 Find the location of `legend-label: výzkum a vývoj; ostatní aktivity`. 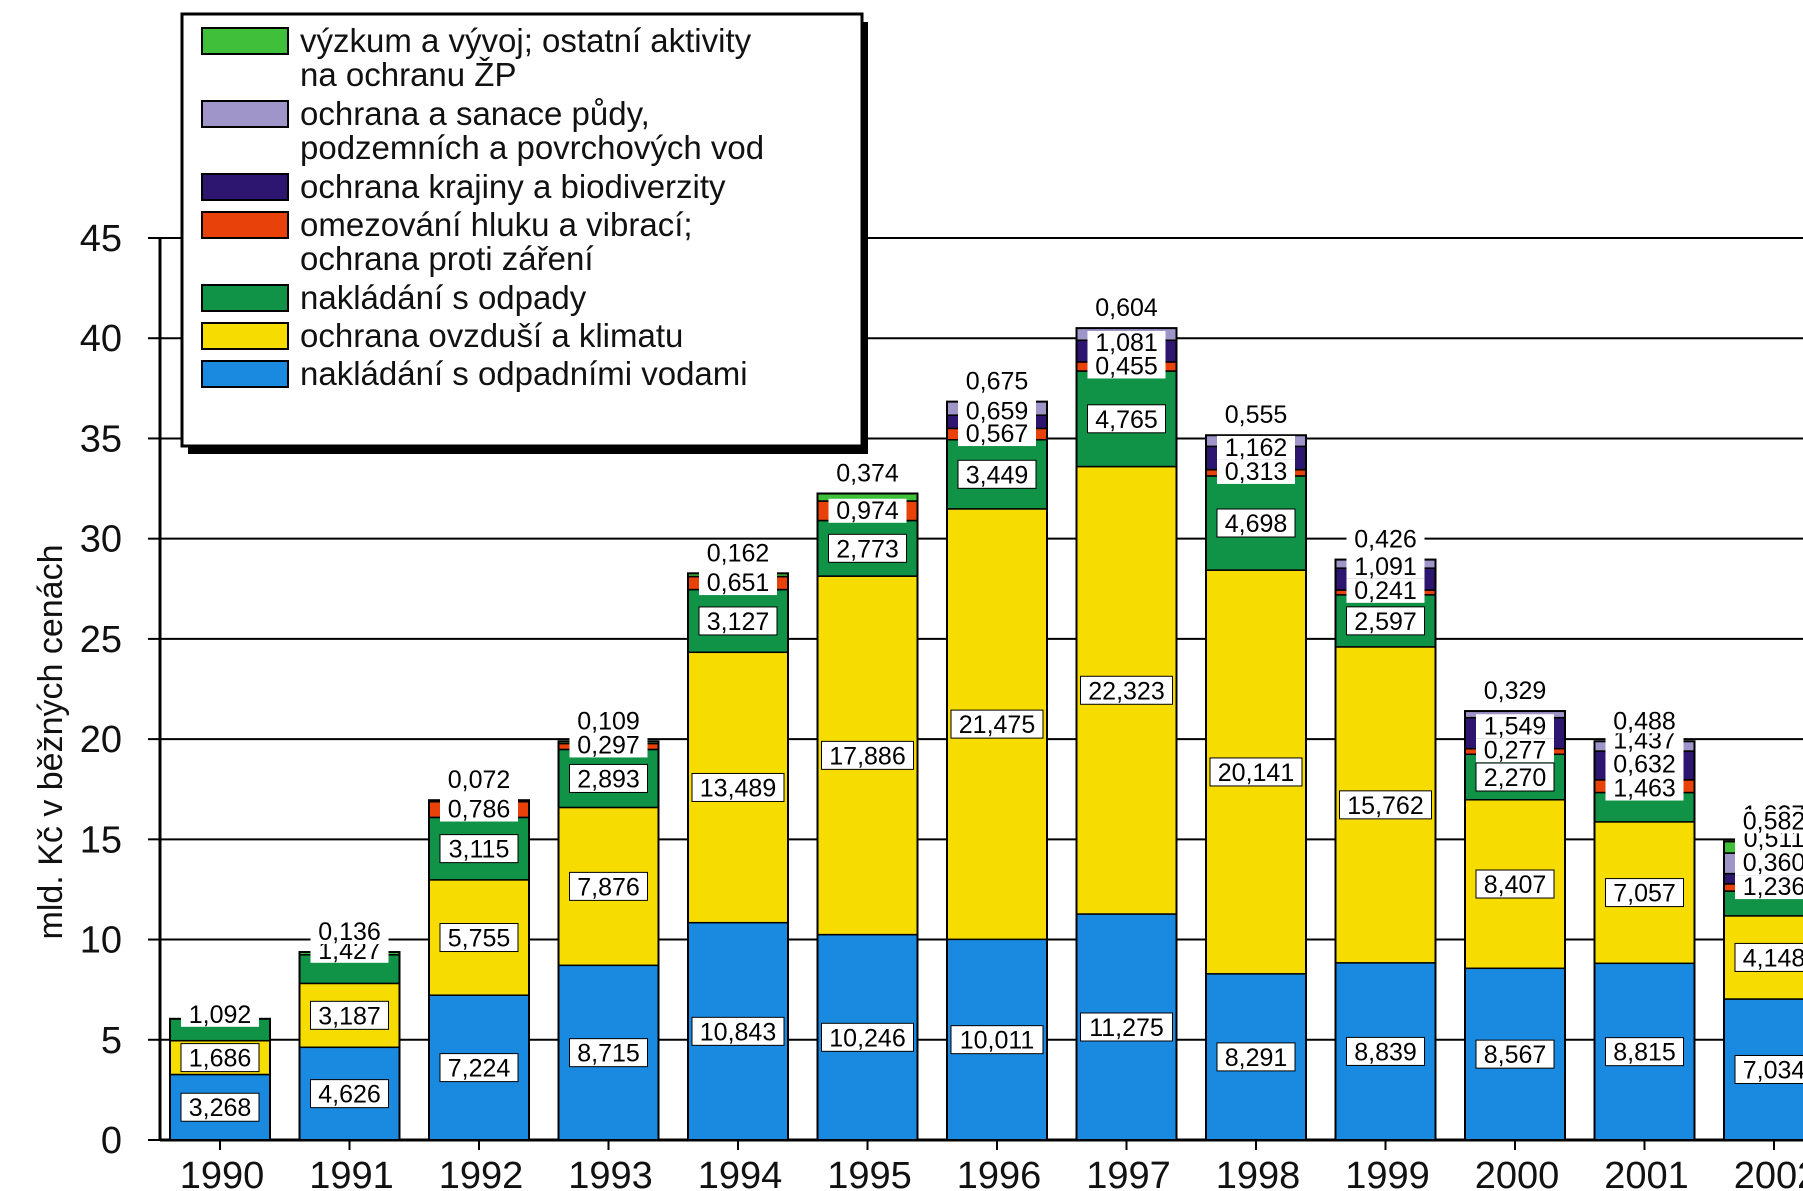

legend-label: výzkum a vývoj; ostatní aktivity is located at coordinates (526, 40).